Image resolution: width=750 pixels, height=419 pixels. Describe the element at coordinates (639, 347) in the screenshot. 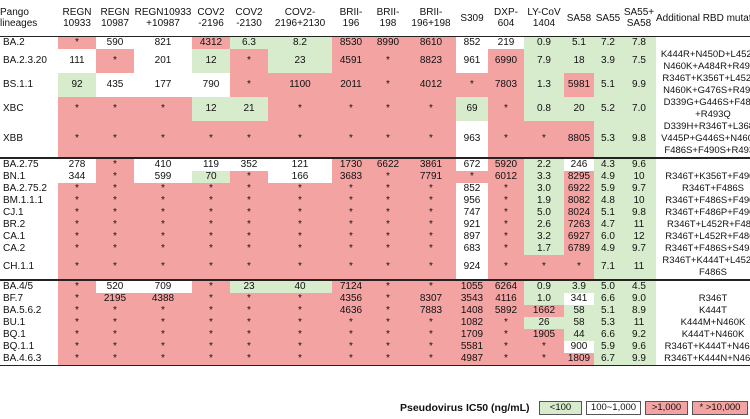

I see `ic50-cell: 9.6` at that location.